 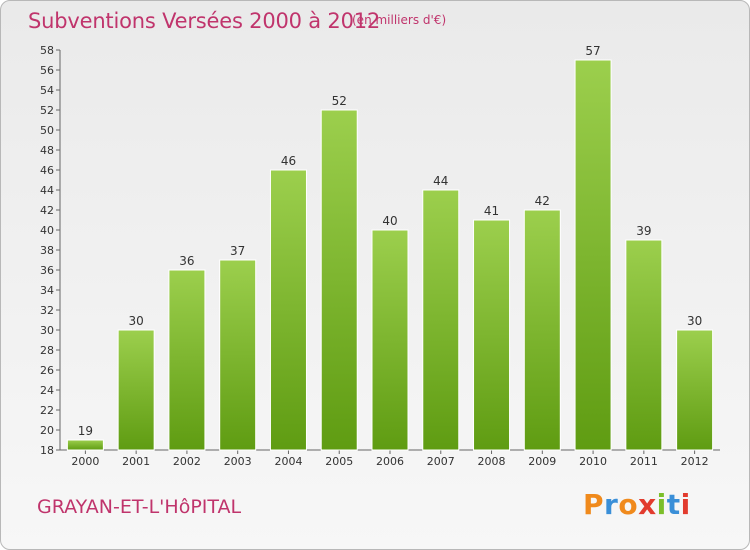 What do you see at coordinates (288, 161) in the screenshot?
I see `data-label: 46` at bounding box center [288, 161].